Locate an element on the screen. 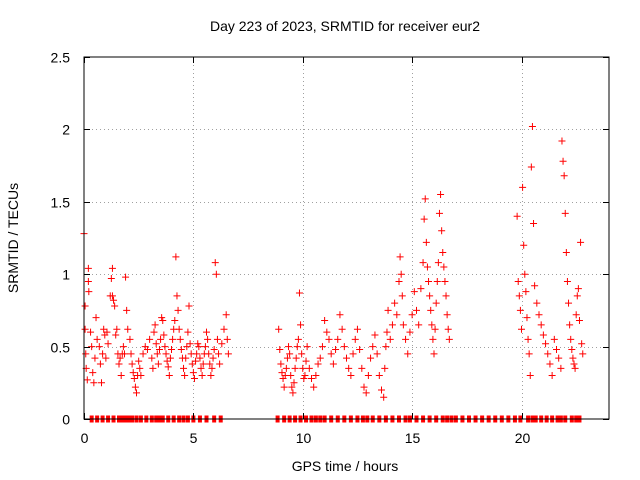  x-axis-label: GPS time / hours is located at coordinates (345, 466).